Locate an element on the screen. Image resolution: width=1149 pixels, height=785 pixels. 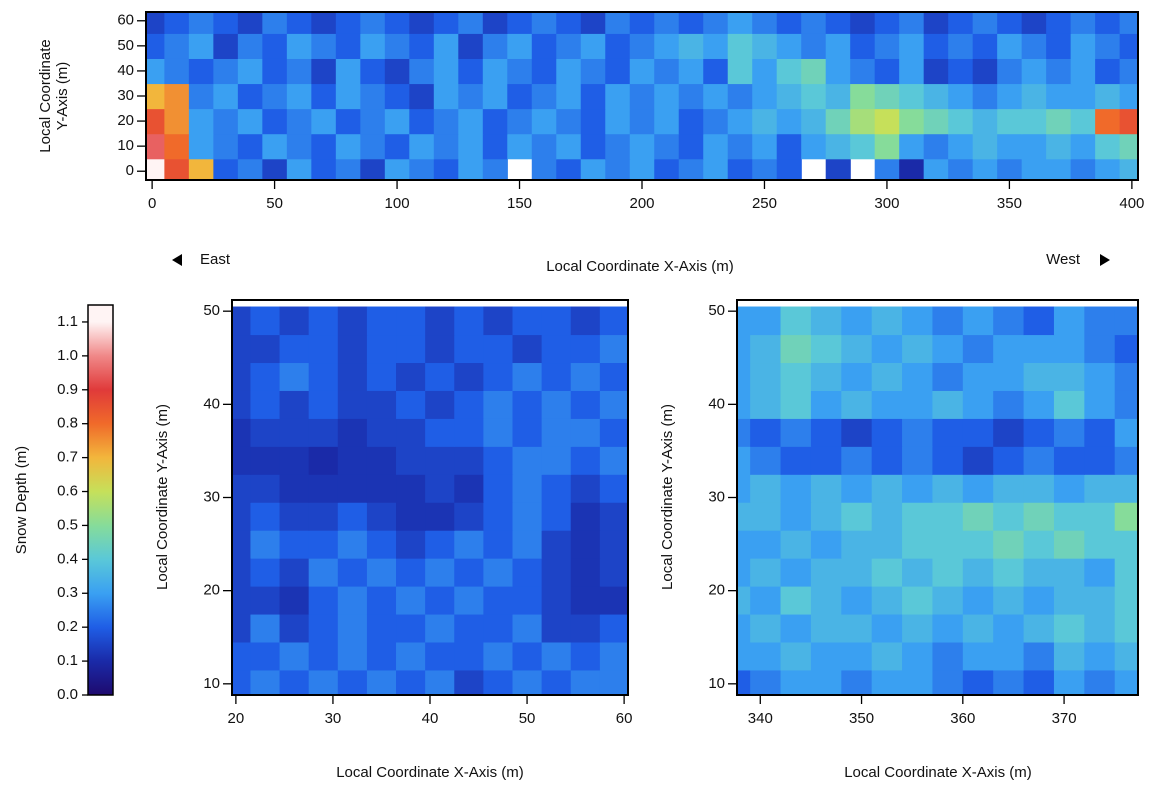
east-arrow is located at coordinates (177, 260).